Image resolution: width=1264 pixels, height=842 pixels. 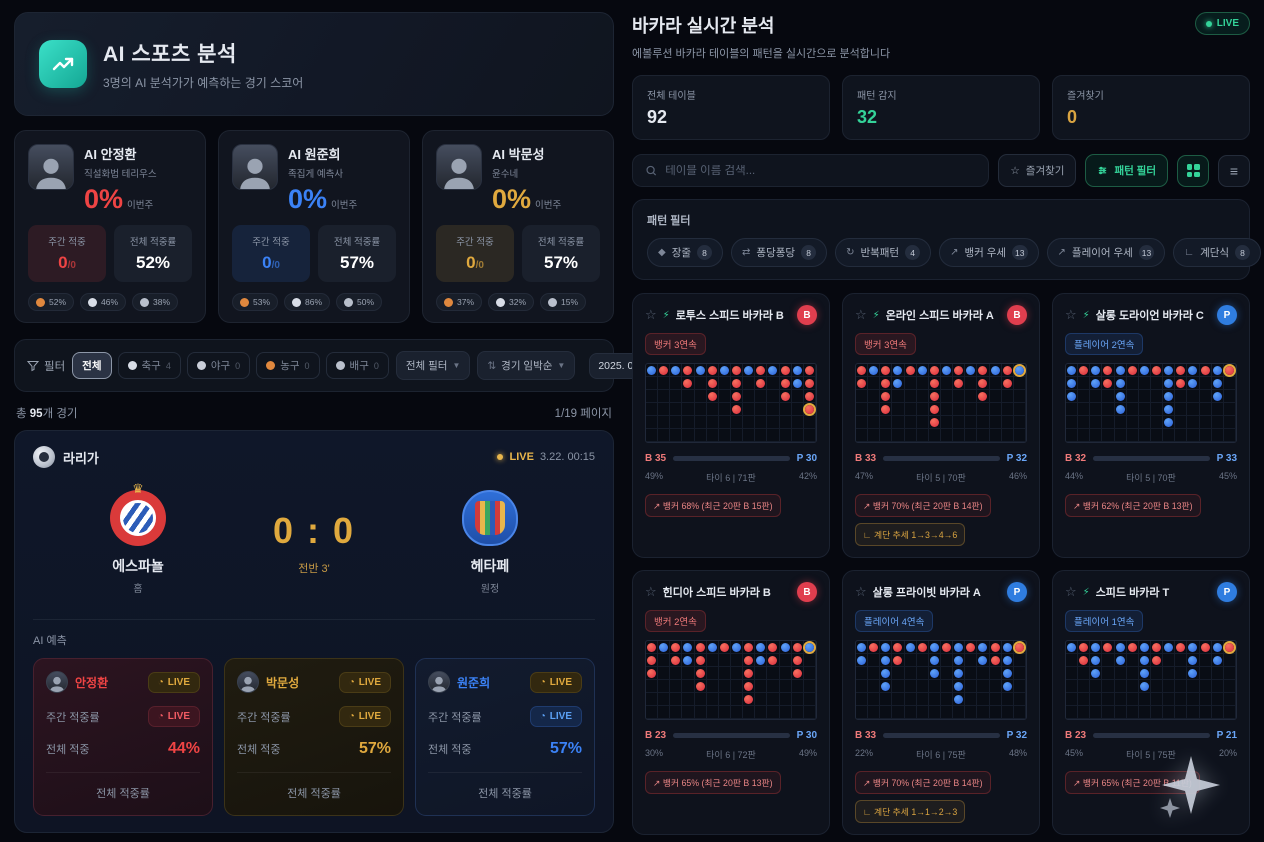 What do you see at coordinates (450, 750) in the screenshot?
I see `overall-accuracy-label: 전체 적중` at bounding box center [450, 750].